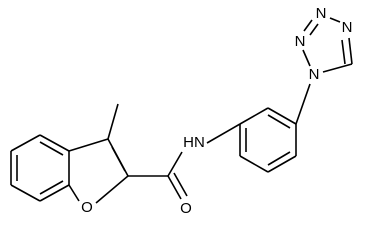 The height and width of the screenshot is (240, 371). I want to click on atom-label: HN, so click(194, 142).